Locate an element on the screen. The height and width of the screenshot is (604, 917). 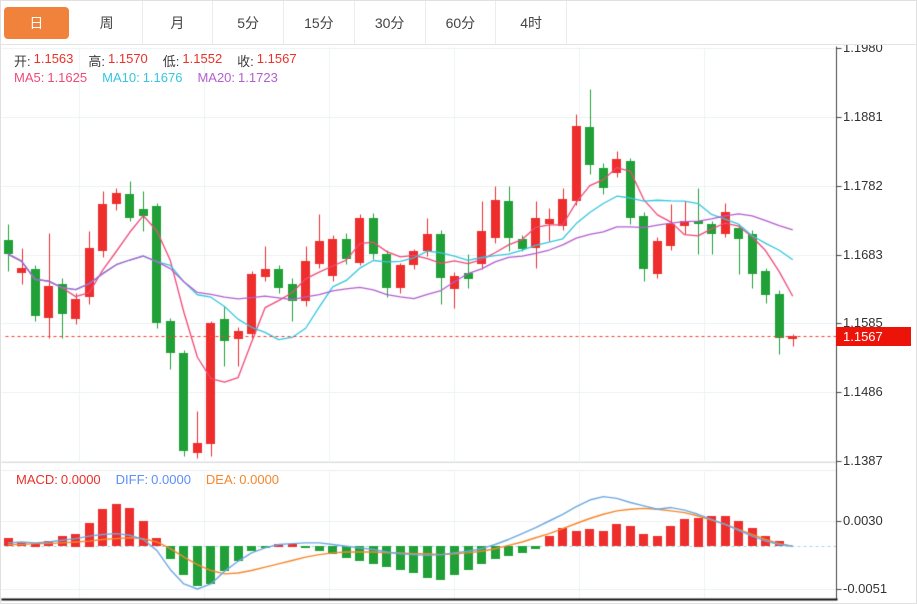
legend-label: MA5: is located at coordinates (29, 77).